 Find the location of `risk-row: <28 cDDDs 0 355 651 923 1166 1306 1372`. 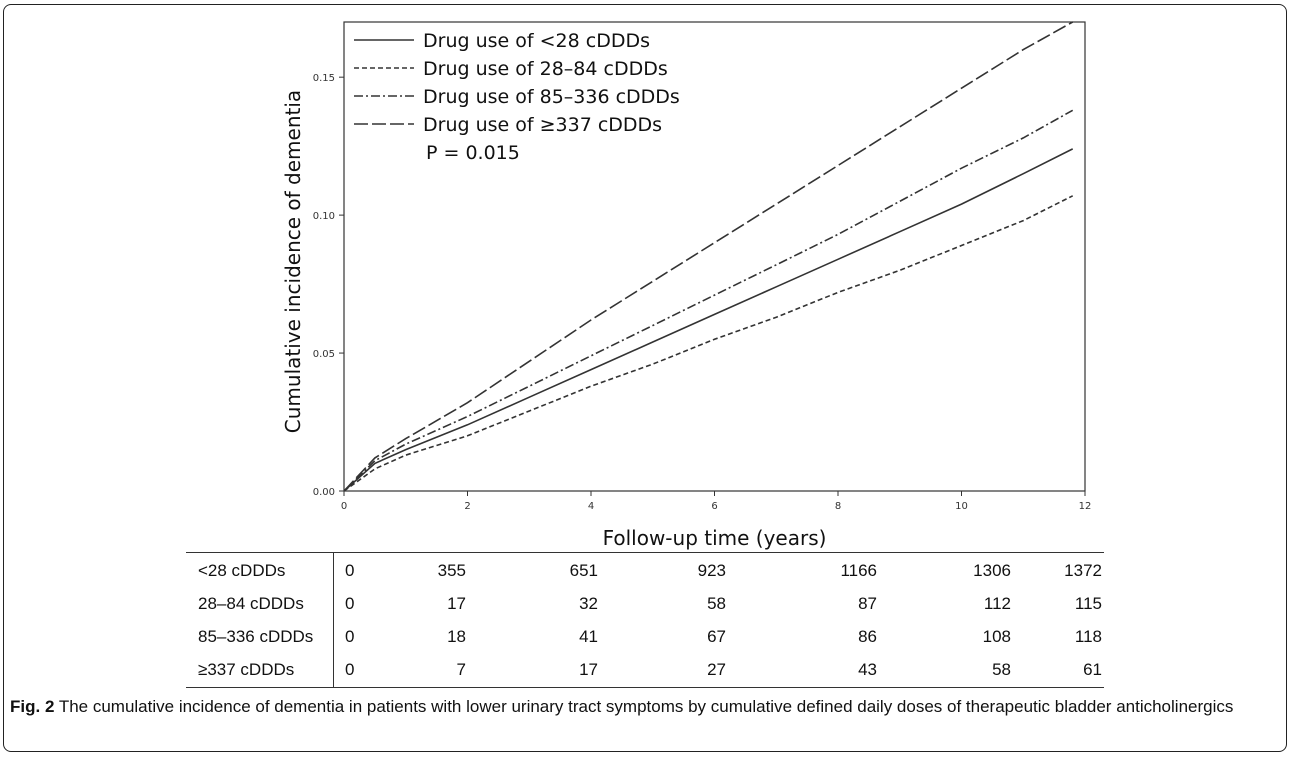

risk-row: <28 cDDDs 0 355 651 923 1166 1306 1372 is located at coordinates (645, 570).